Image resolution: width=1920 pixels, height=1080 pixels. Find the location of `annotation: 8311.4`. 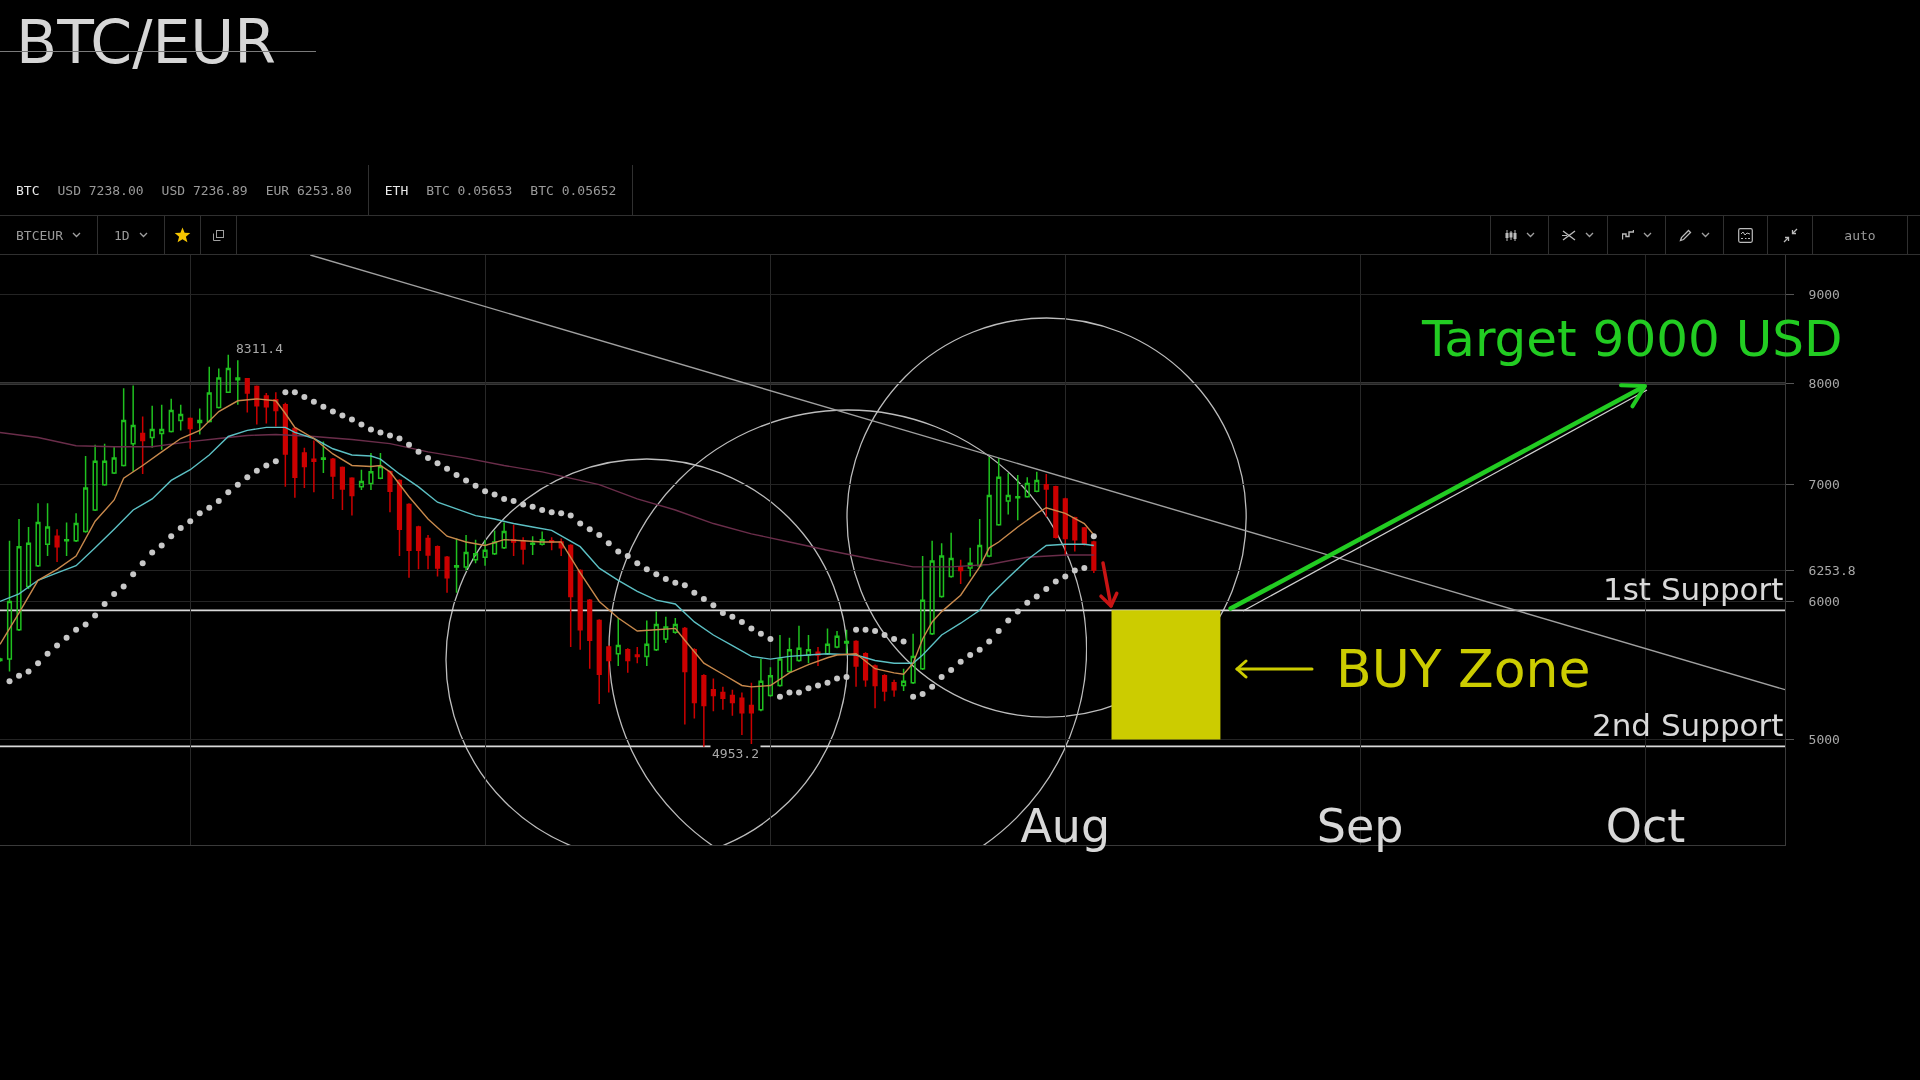

annotation: 8311.4 is located at coordinates (260, 348).